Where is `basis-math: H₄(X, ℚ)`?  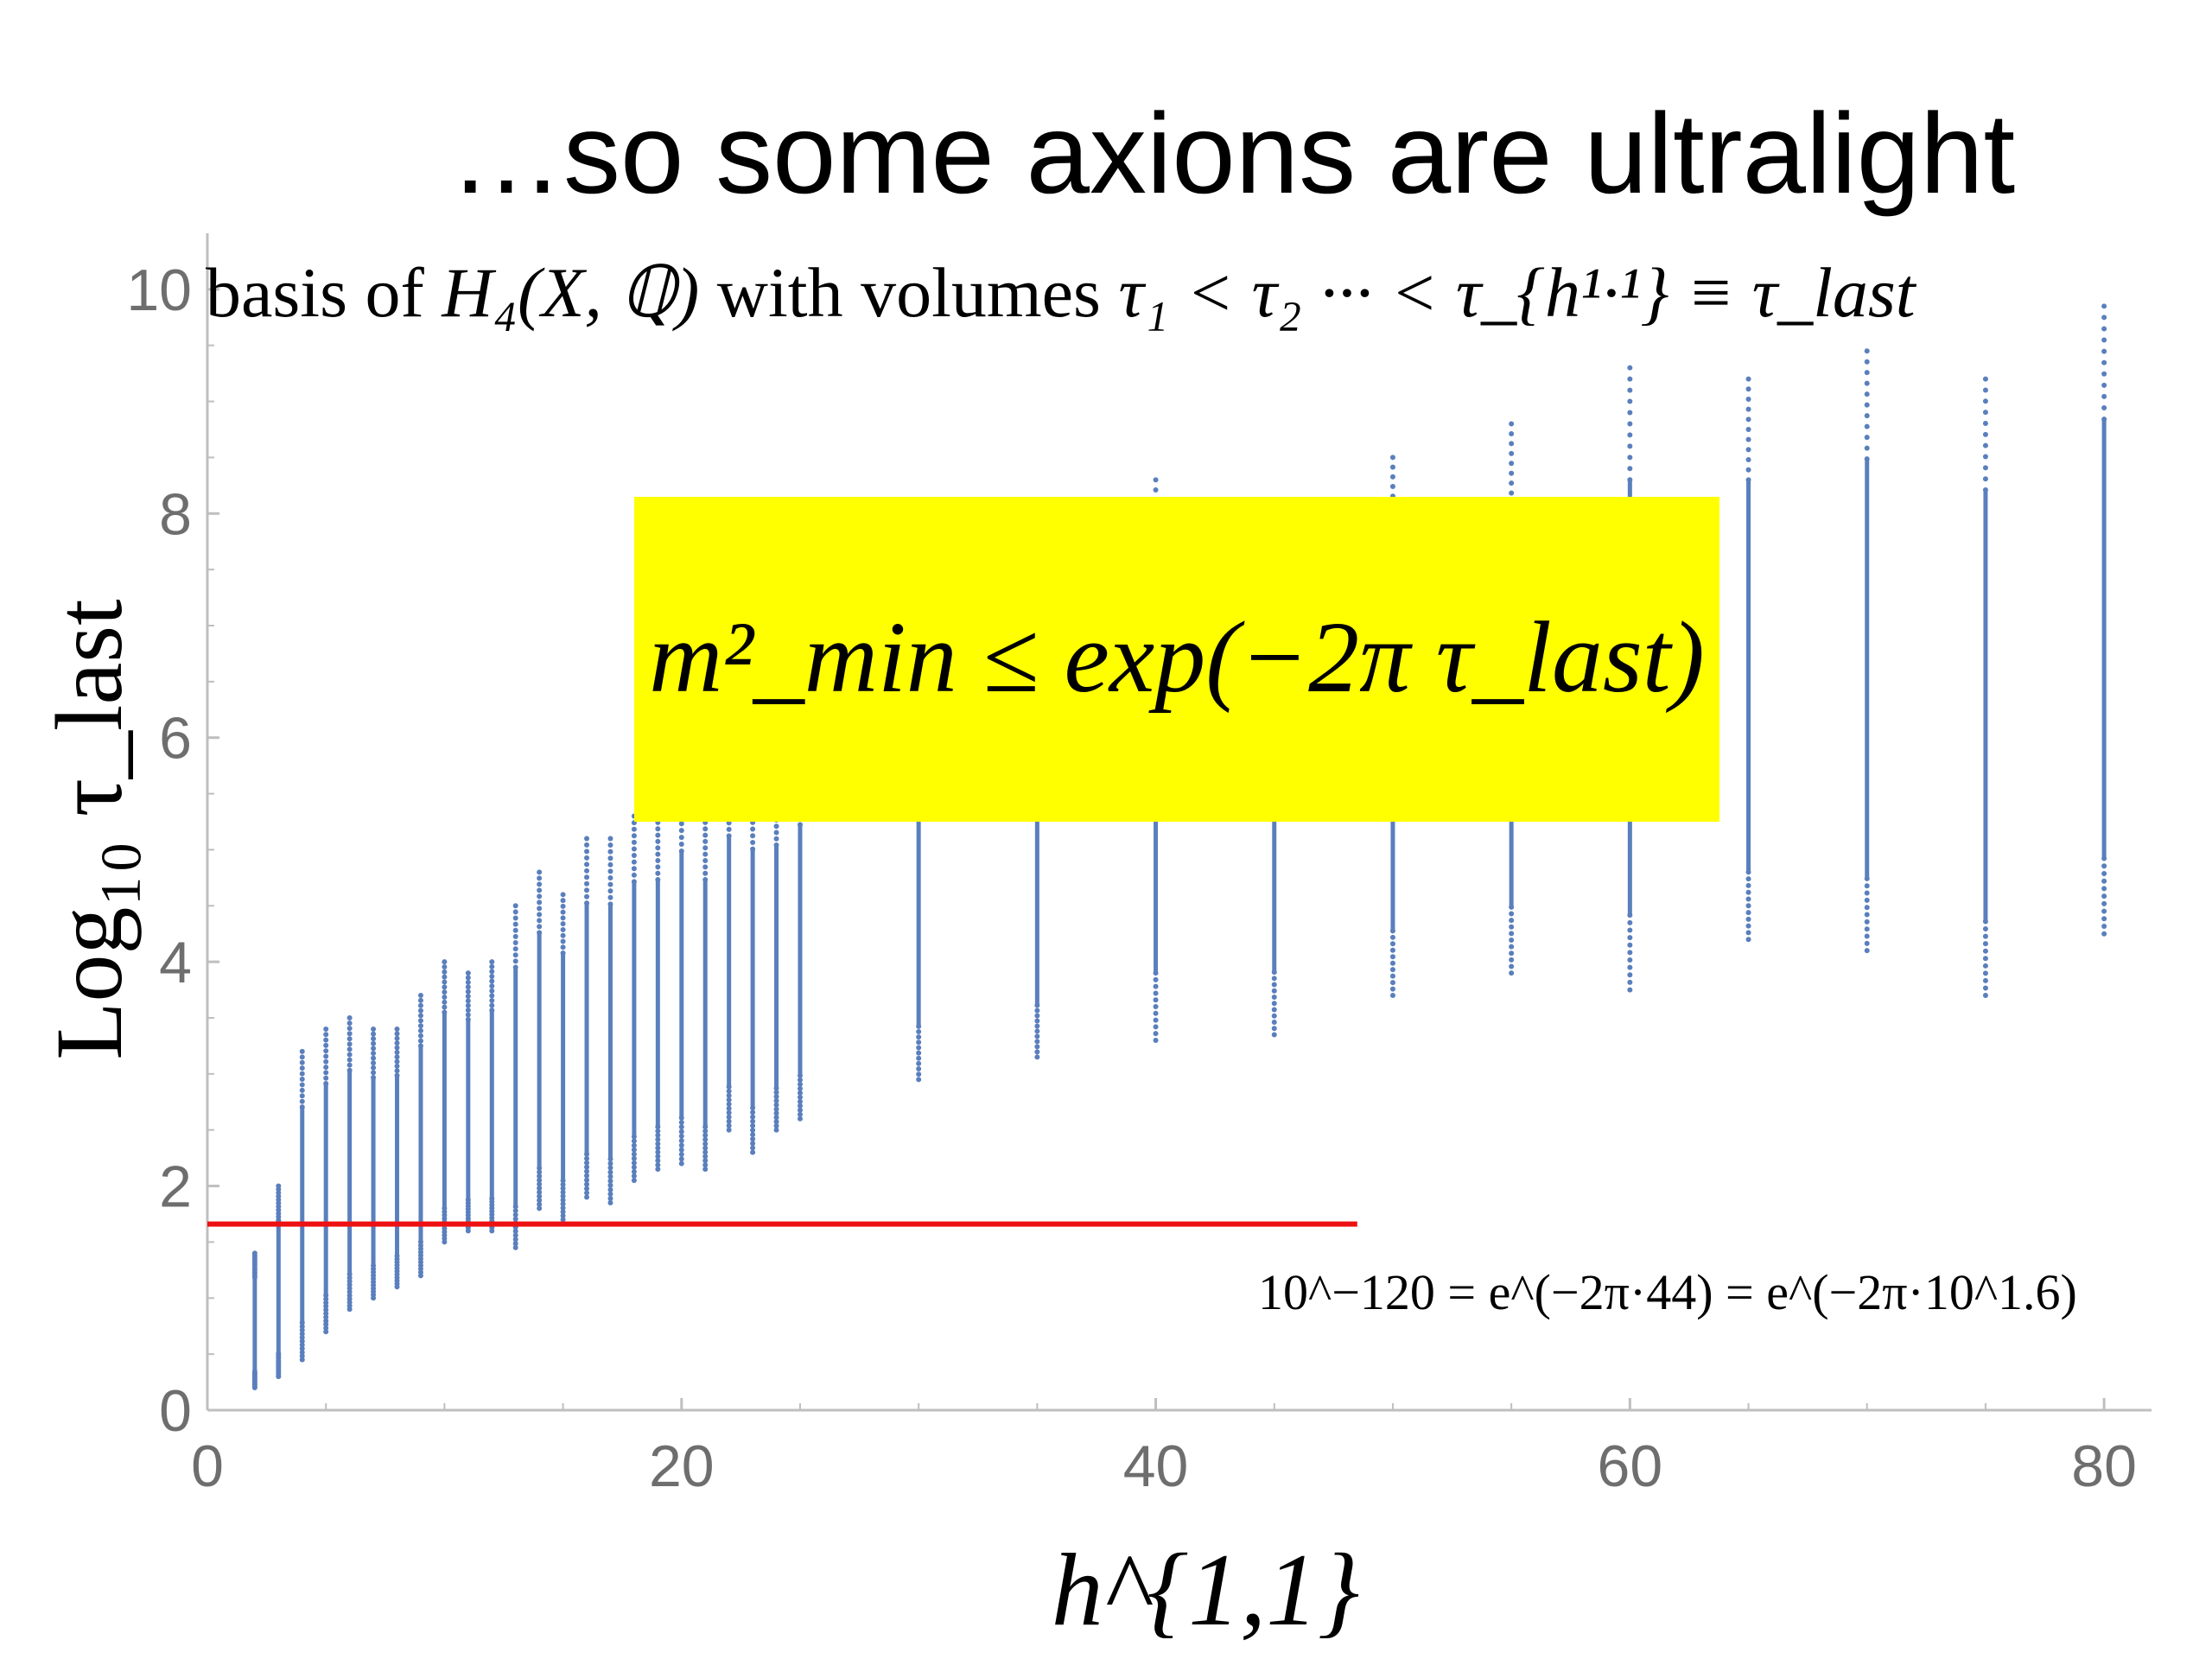 basis-math: H₄(X, ℚ) is located at coordinates (570, 292).